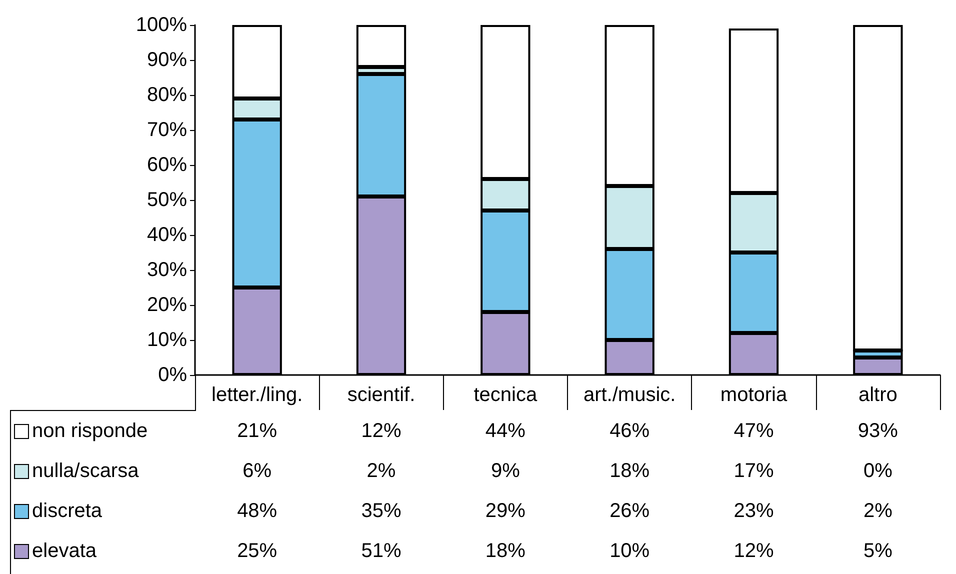 Image resolution: width=956 pixels, height=574 pixels. I want to click on data-label: 48%, so click(257, 511).